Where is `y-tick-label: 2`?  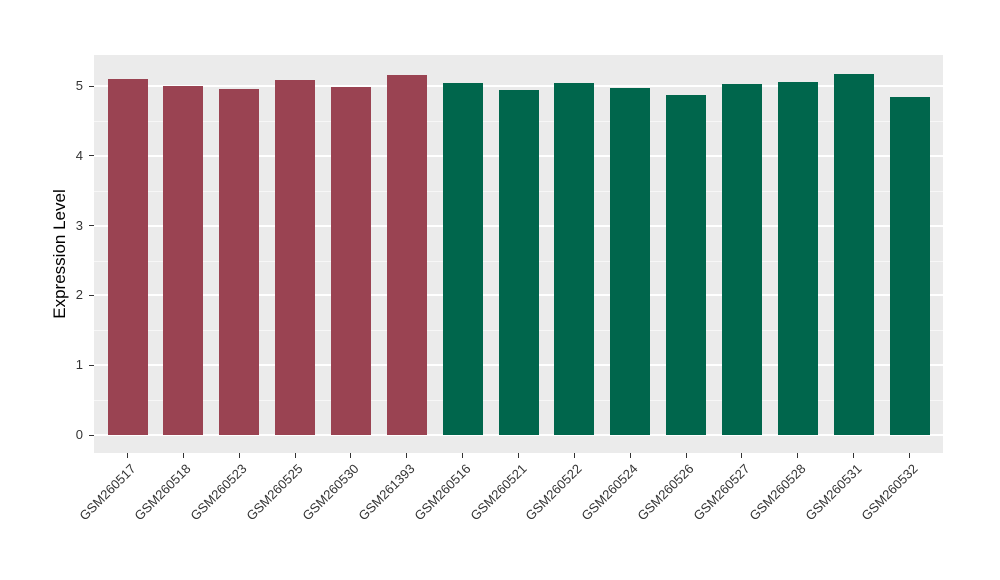
y-tick-label: 2 is located at coordinates (79, 295).